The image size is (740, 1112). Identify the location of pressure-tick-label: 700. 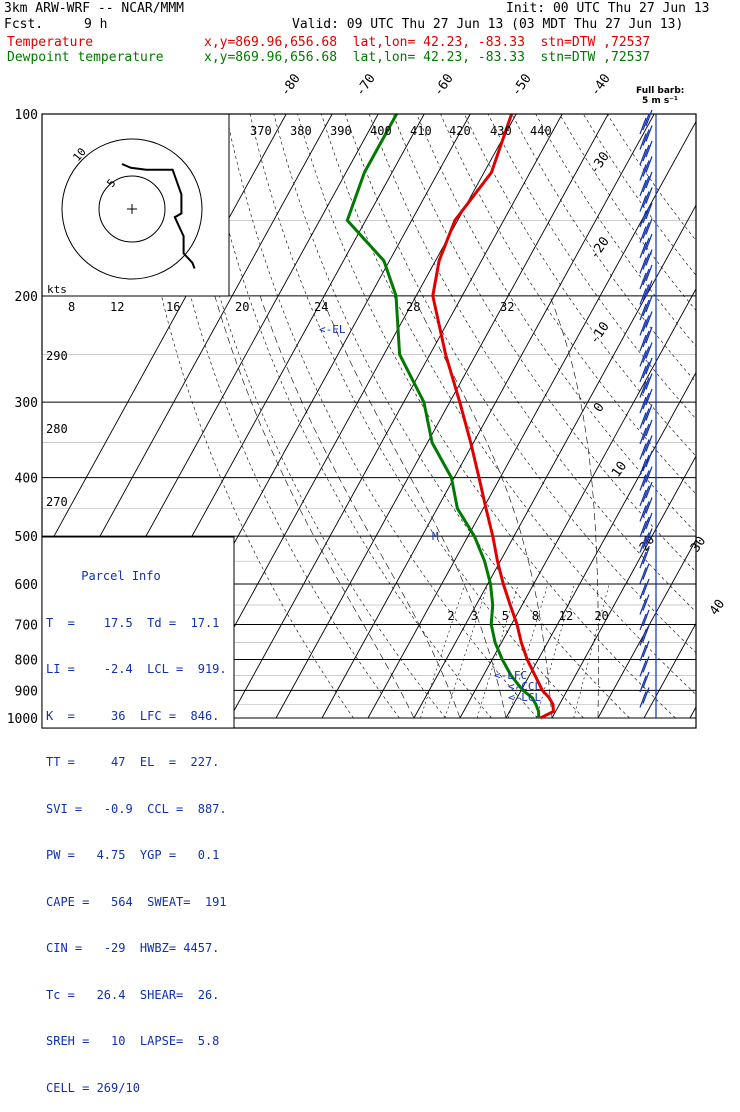
(26, 625).